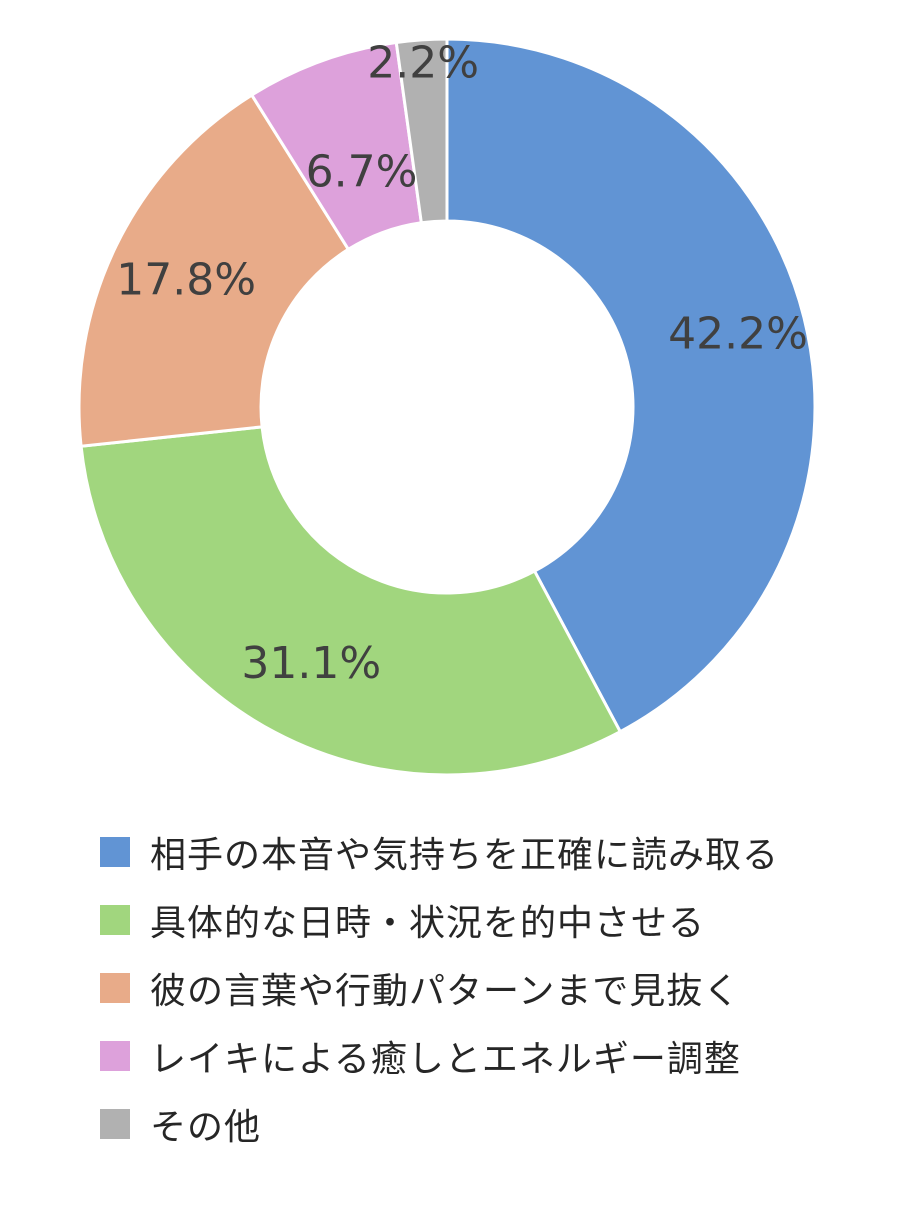 This screenshot has height=1229, width=898. Describe the element at coordinates (465, 855) in the screenshot. I see `legend-label: 相手の本音や気持ちを正確に読み取る` at that location.